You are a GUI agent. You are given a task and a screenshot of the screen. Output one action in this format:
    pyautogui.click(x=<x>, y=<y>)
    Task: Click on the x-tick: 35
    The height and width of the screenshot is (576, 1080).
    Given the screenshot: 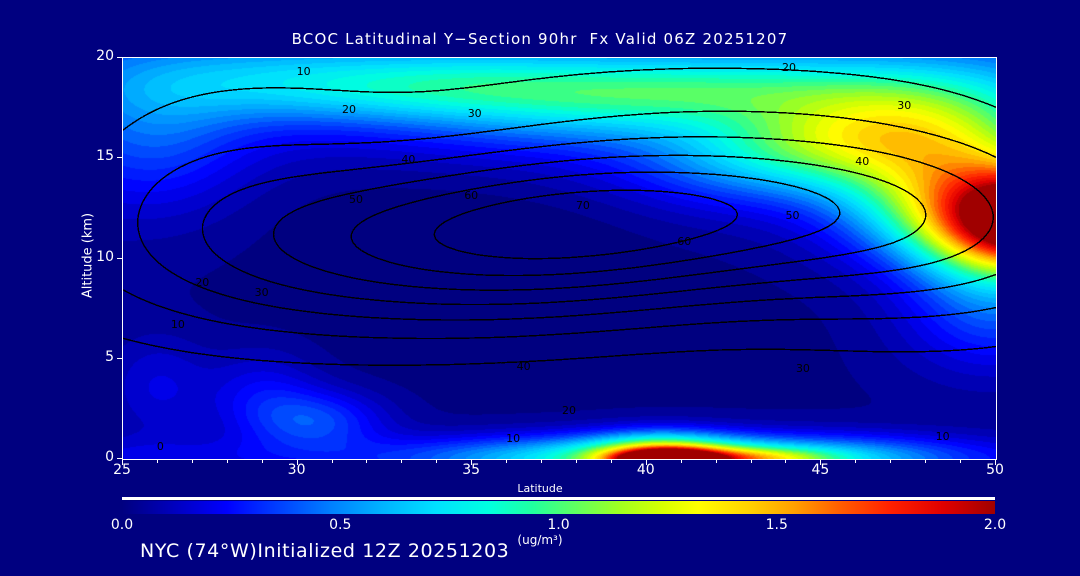 What is the action you would take?
    pyautogui.click(x=471, y=470)
    